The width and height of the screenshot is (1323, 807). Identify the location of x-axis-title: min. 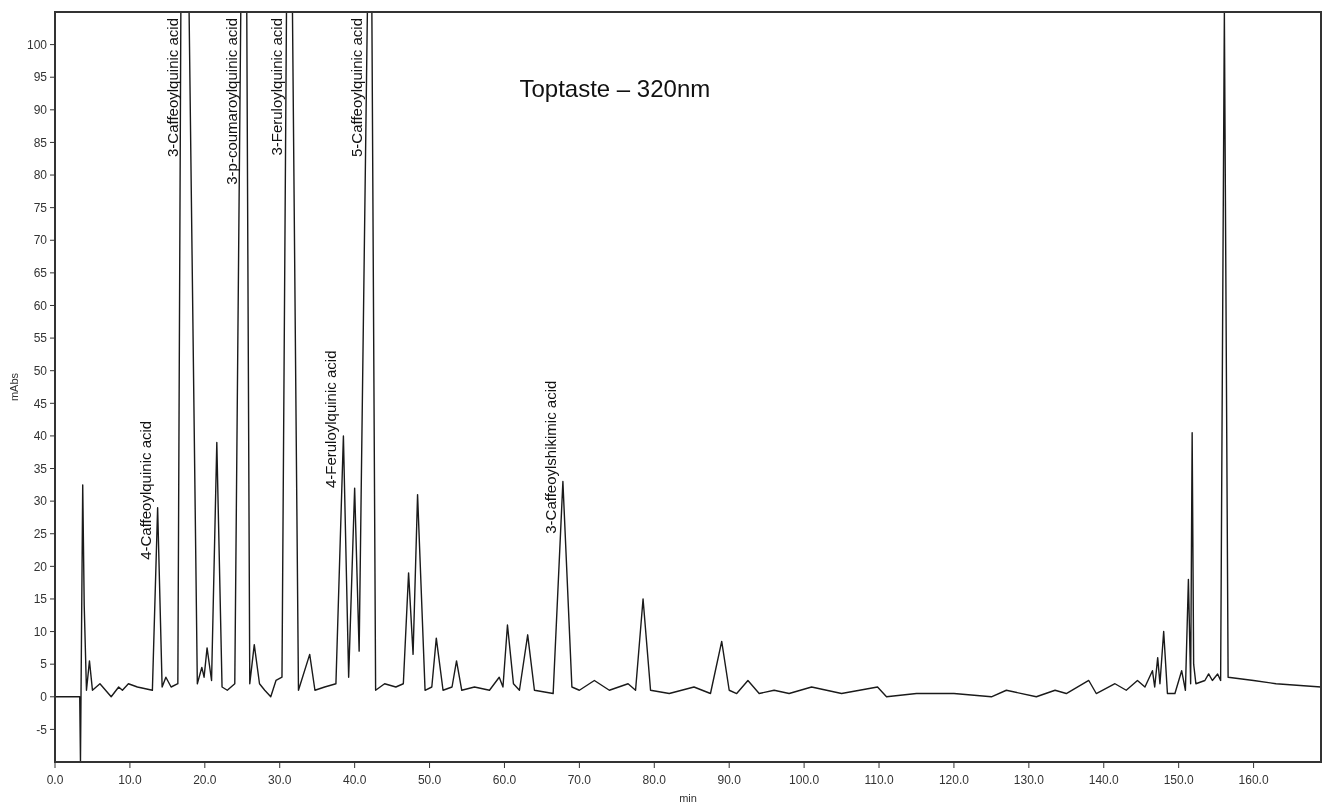
(688, 798).